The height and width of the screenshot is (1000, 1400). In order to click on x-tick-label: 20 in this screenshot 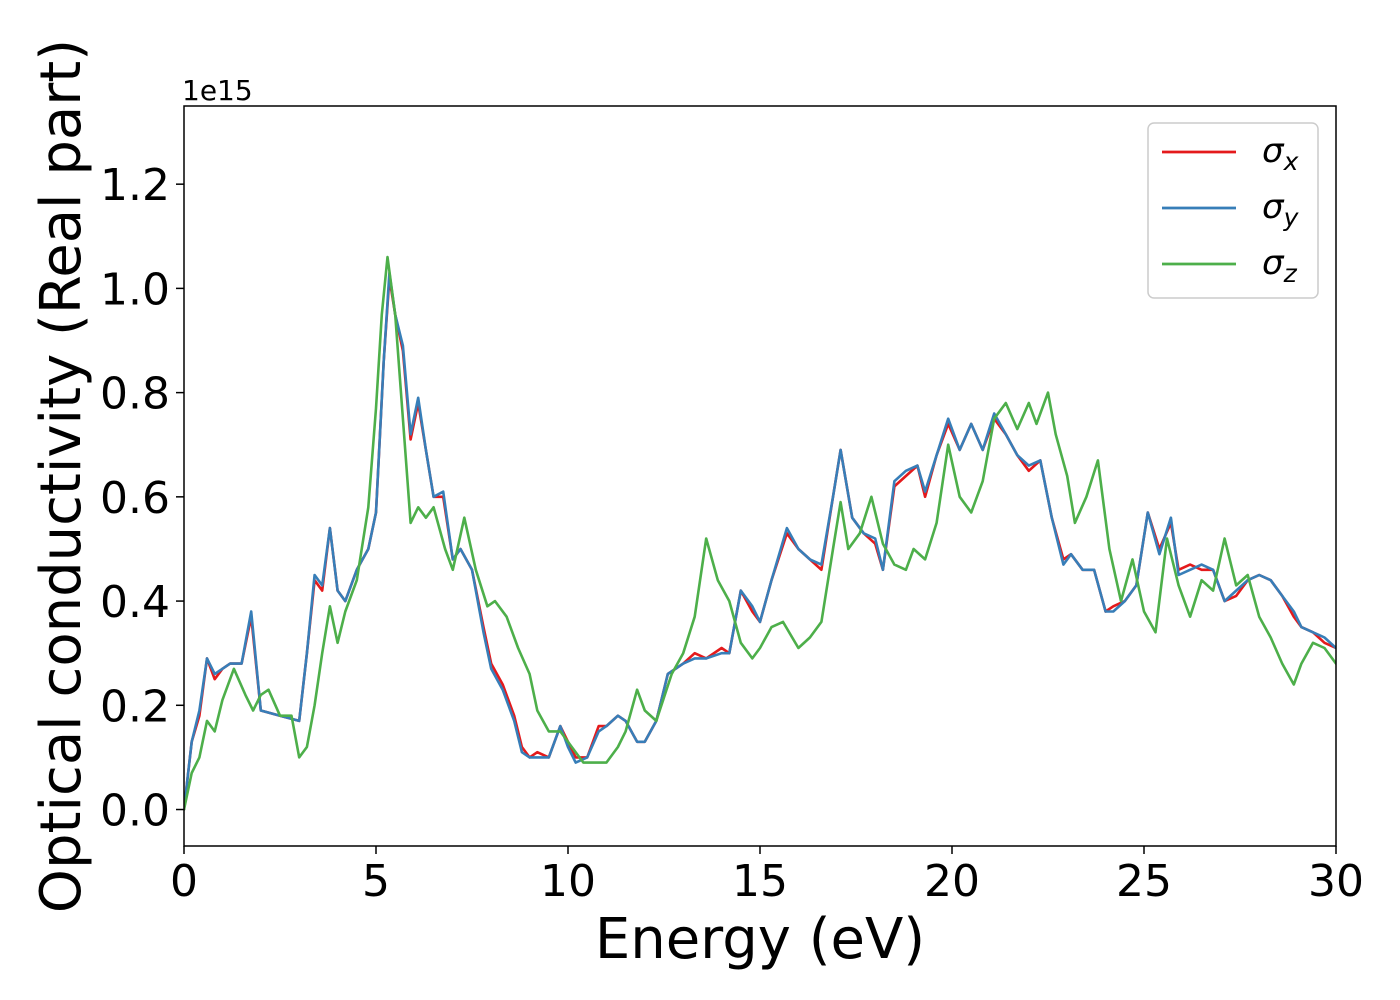, I will do `click(952, 881)`.